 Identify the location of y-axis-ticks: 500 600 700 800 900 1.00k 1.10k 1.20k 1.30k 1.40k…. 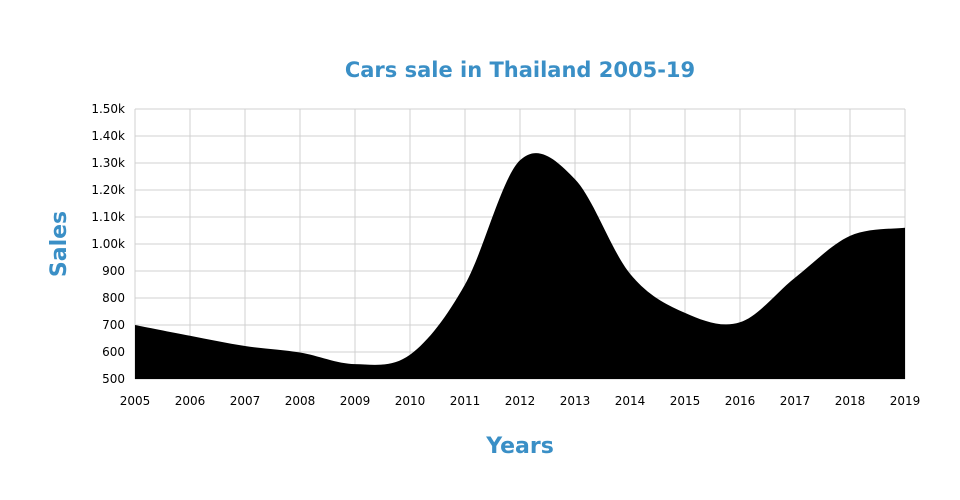
(108, 244).